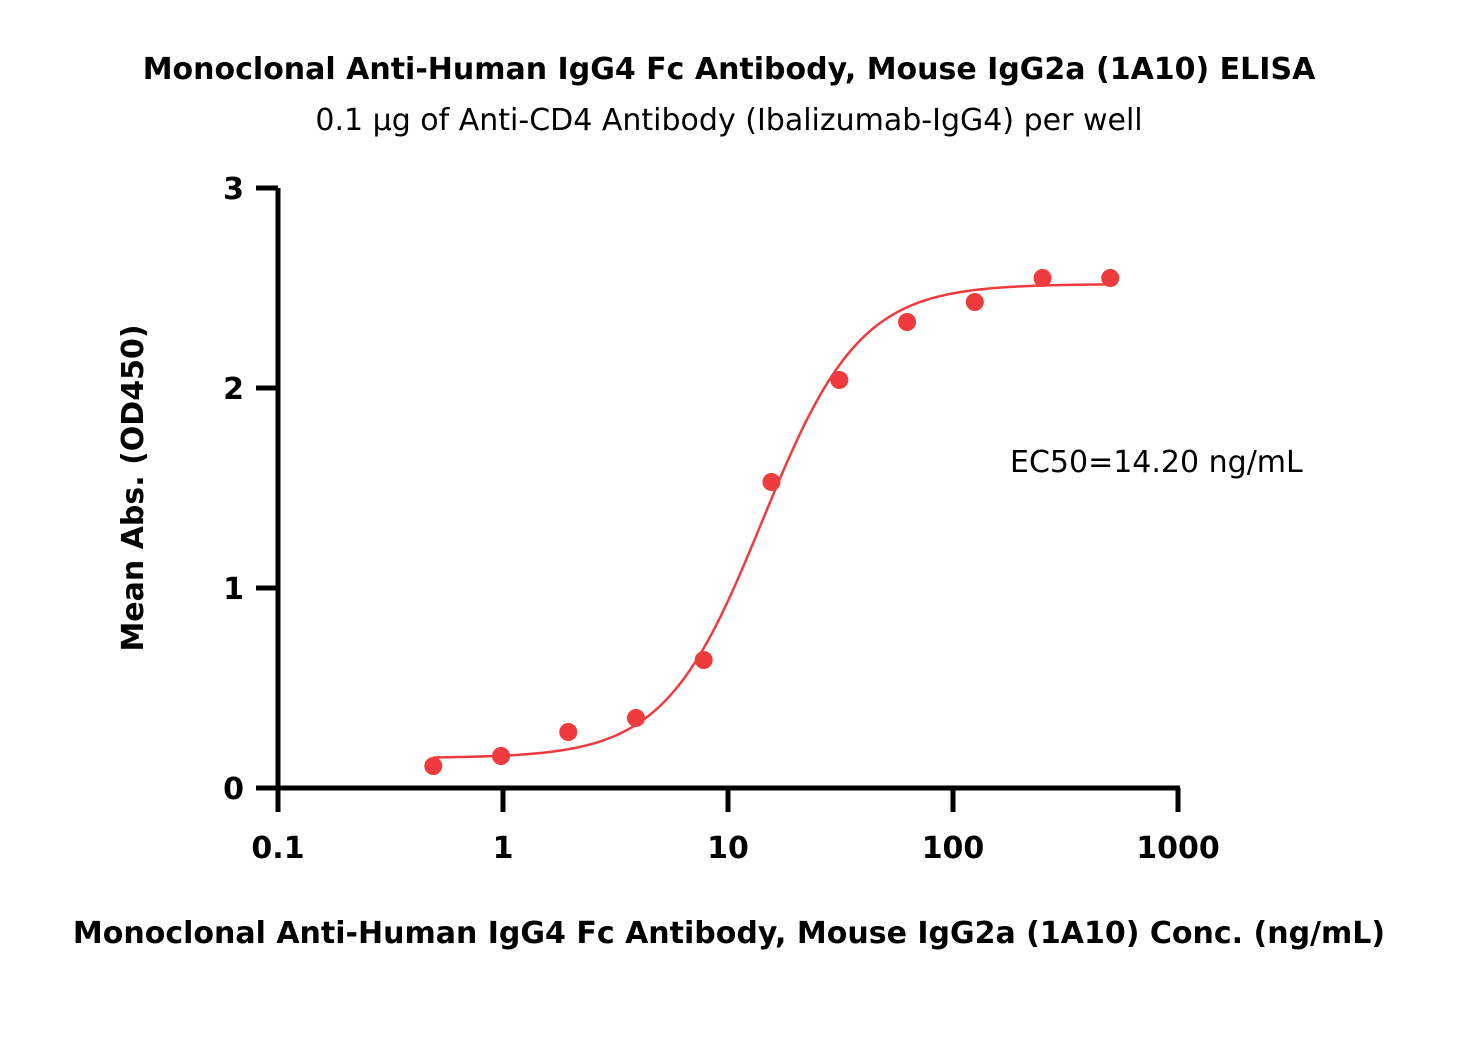 This screenshot has width=1458, height=1055. Describe the element at coordinates (953, 848) in the screenshot. I see `x-tick-label: 100` at that location.